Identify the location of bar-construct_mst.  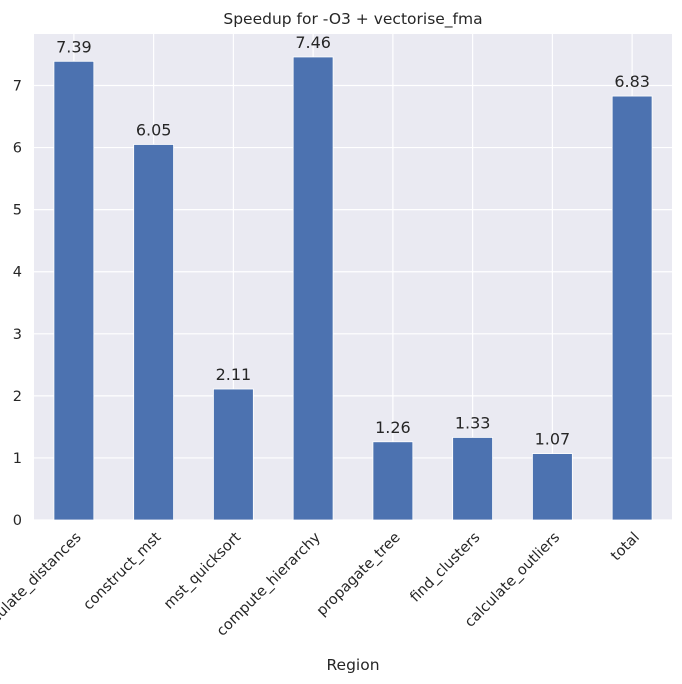
(153, 332).